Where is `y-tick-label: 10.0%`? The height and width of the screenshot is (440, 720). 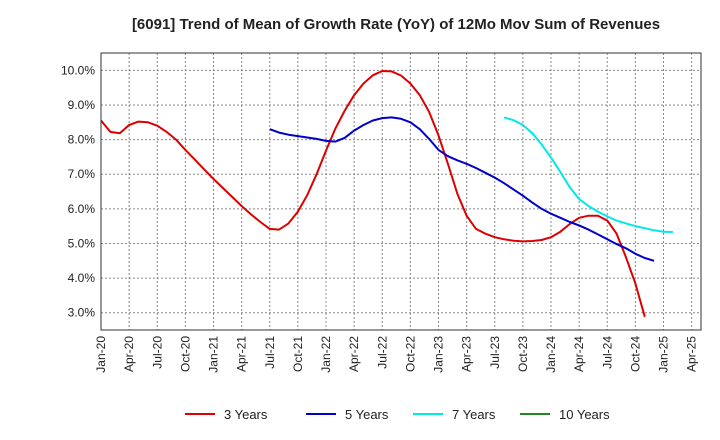 y-tick-label: 10.0% is located at coordinates (78, 70).